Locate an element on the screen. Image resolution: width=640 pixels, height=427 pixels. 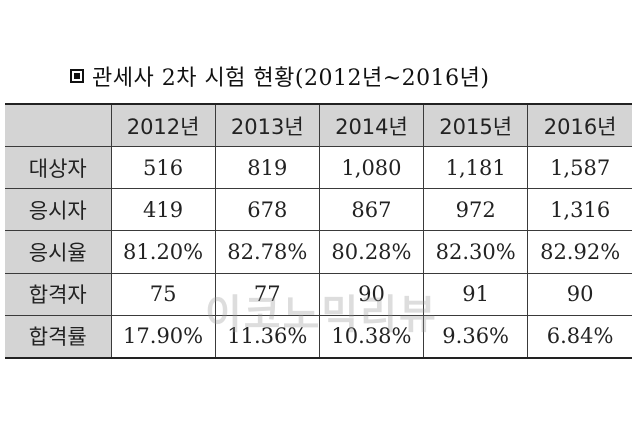
header-row: 2012년 2013년 2014년 2015년 2016년 is located at coordinates (318, 125).